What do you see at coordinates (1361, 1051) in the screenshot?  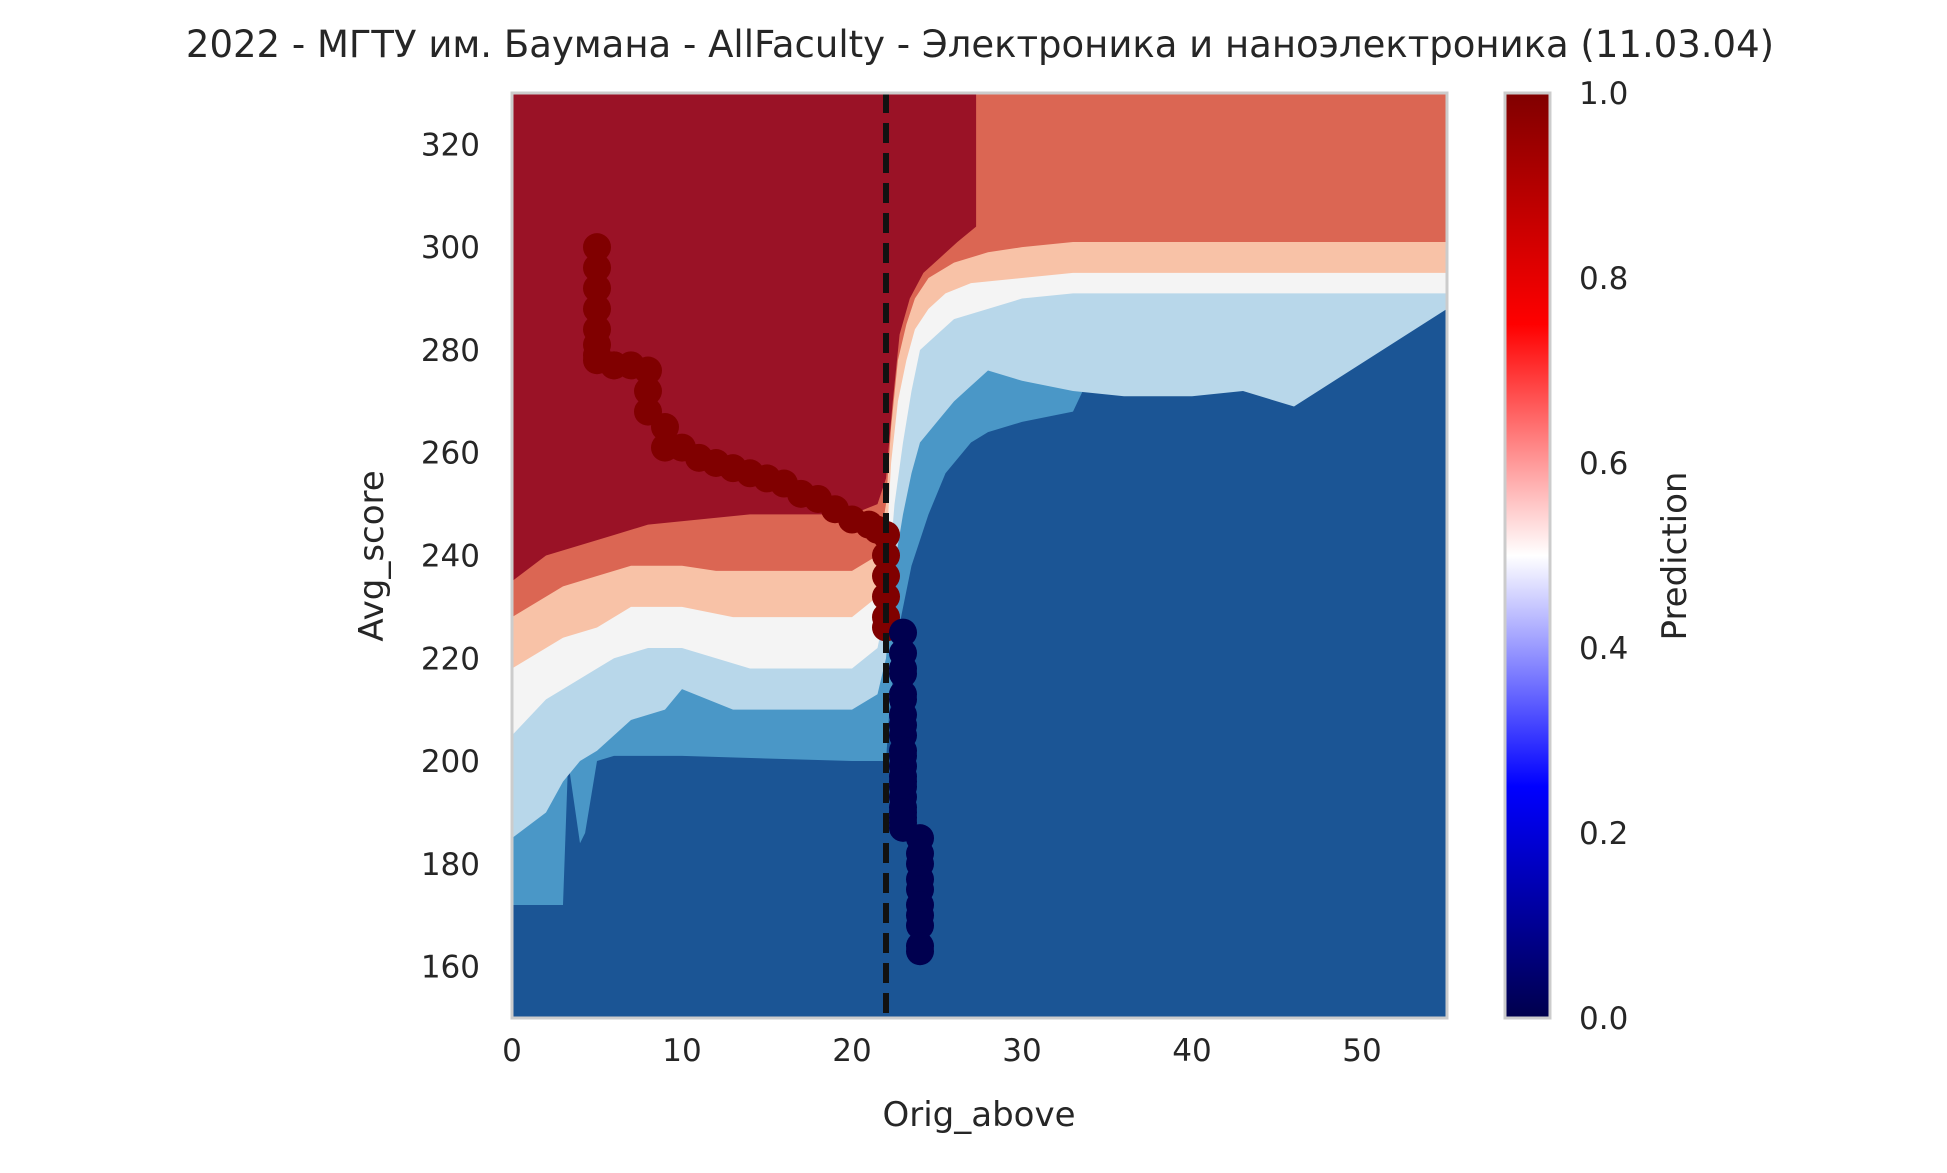 I see `x-tick-label: 50` at bounding box center [1361, 1051].